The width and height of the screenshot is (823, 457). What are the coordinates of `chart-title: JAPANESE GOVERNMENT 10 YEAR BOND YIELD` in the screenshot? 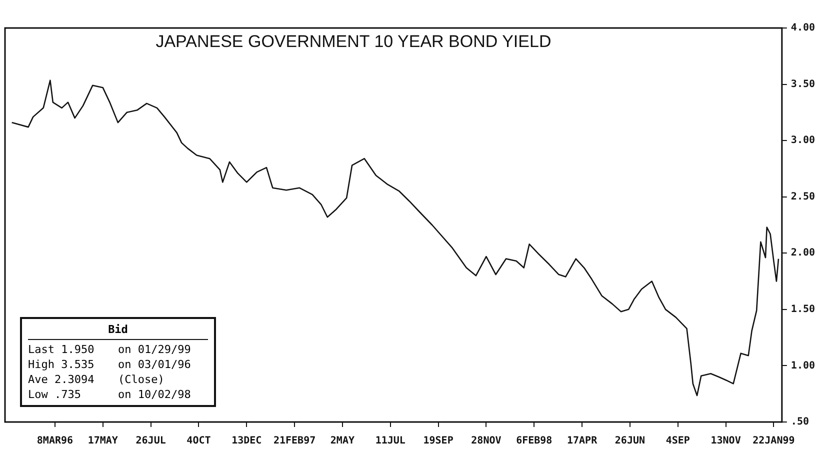 It's located at (354, 42).